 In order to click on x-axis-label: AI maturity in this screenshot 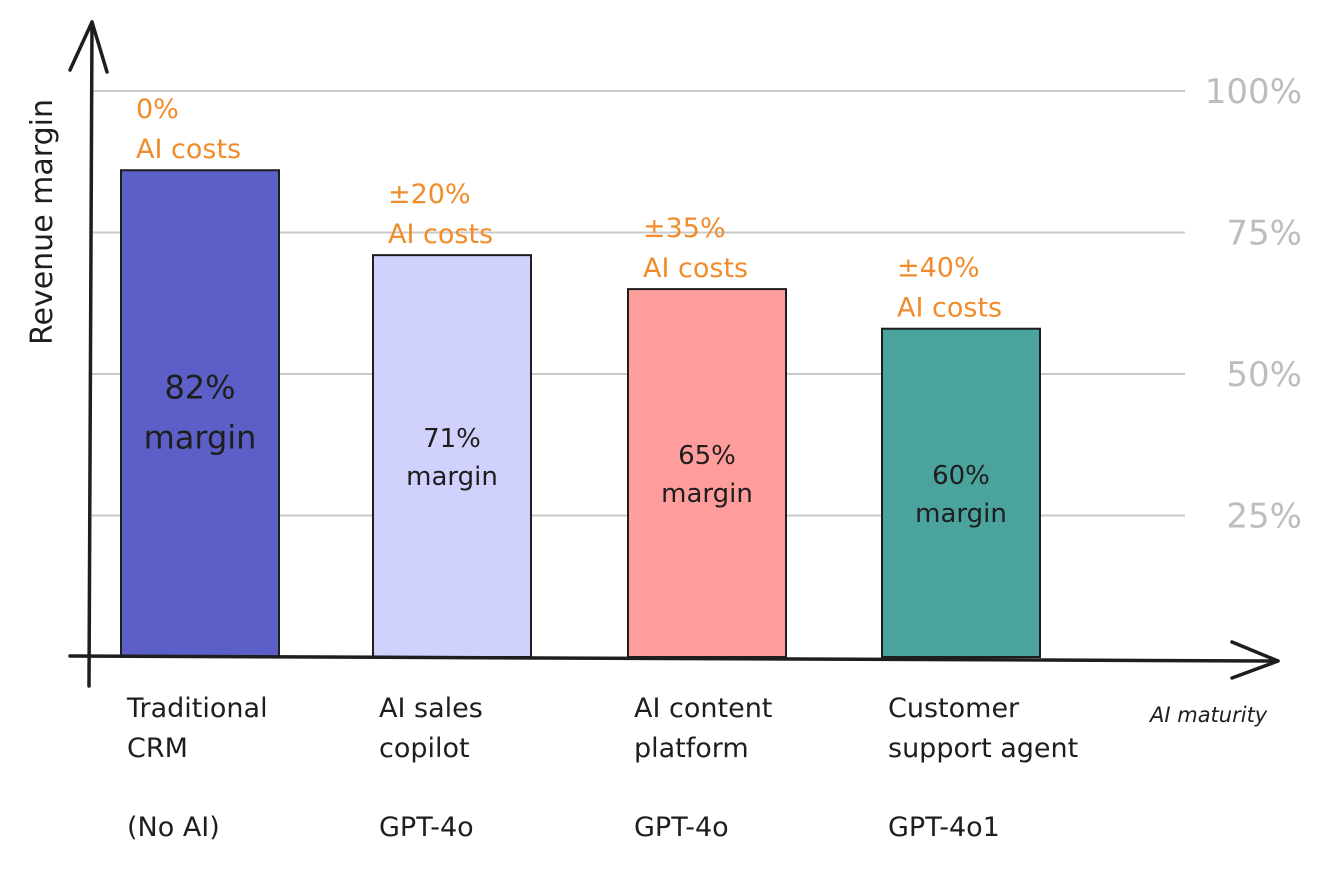, I will do `click(1208, 715)`.